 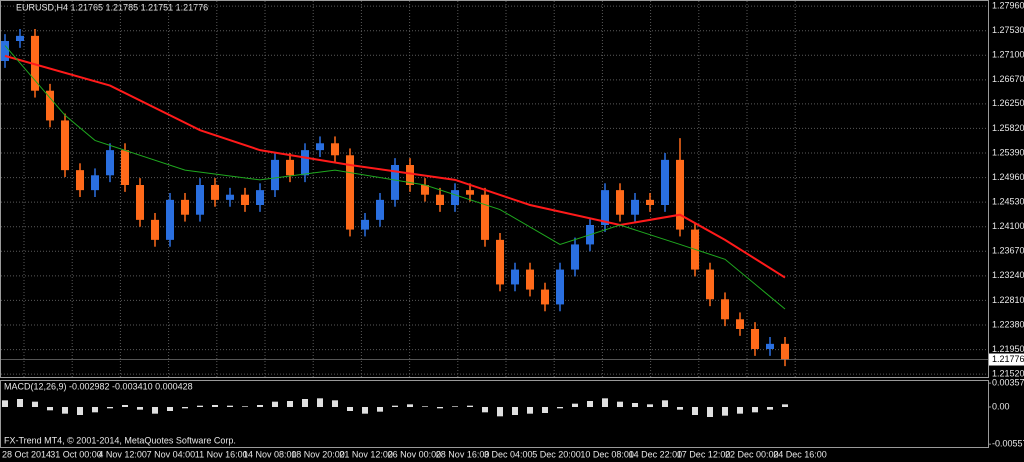 I want to click on y-tick-label: 1.25390, so click(x=1008, y=152).